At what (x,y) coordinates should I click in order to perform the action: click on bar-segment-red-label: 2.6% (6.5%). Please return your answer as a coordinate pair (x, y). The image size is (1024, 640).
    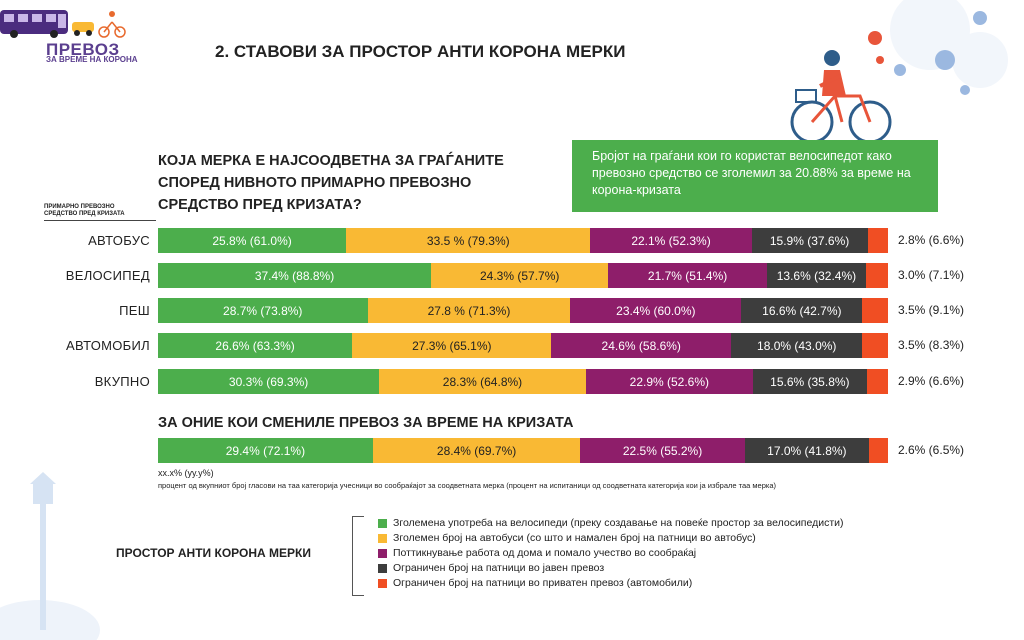
    Looking at the image, I should click on (931, 450).